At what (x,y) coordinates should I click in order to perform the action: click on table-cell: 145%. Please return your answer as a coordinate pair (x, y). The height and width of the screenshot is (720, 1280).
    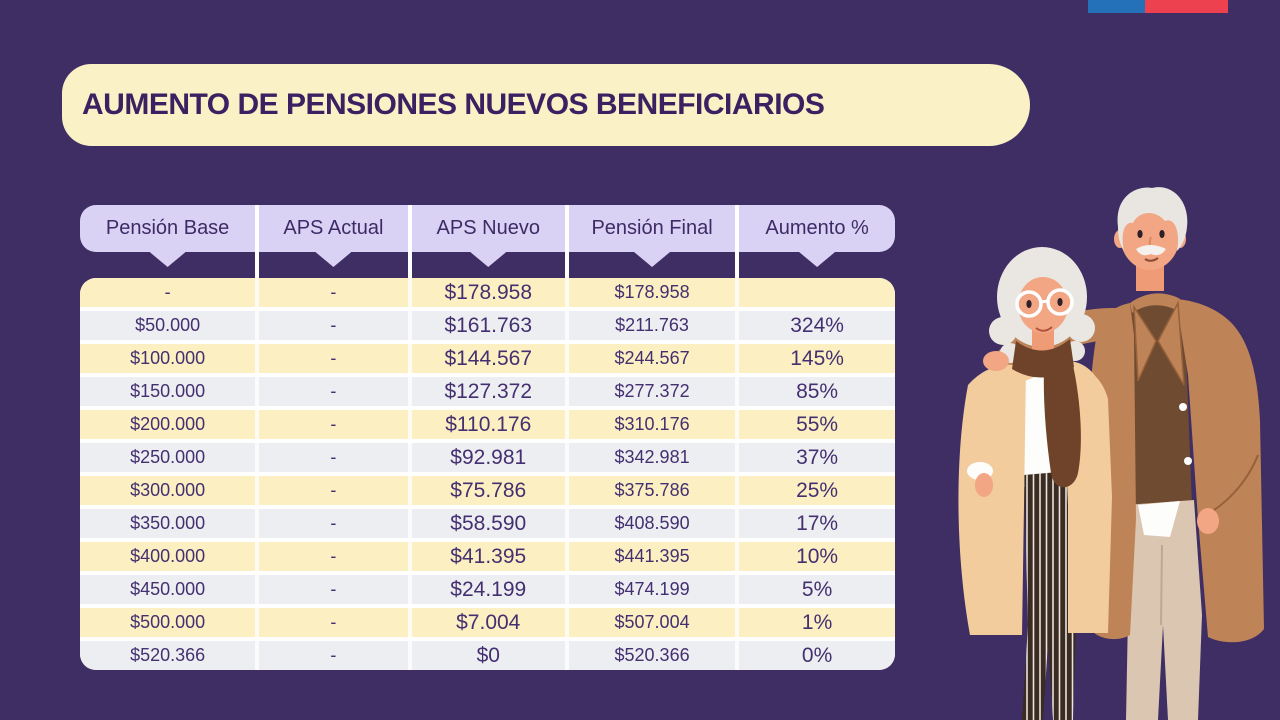
    Looking at the image, I should click on (815, 358).